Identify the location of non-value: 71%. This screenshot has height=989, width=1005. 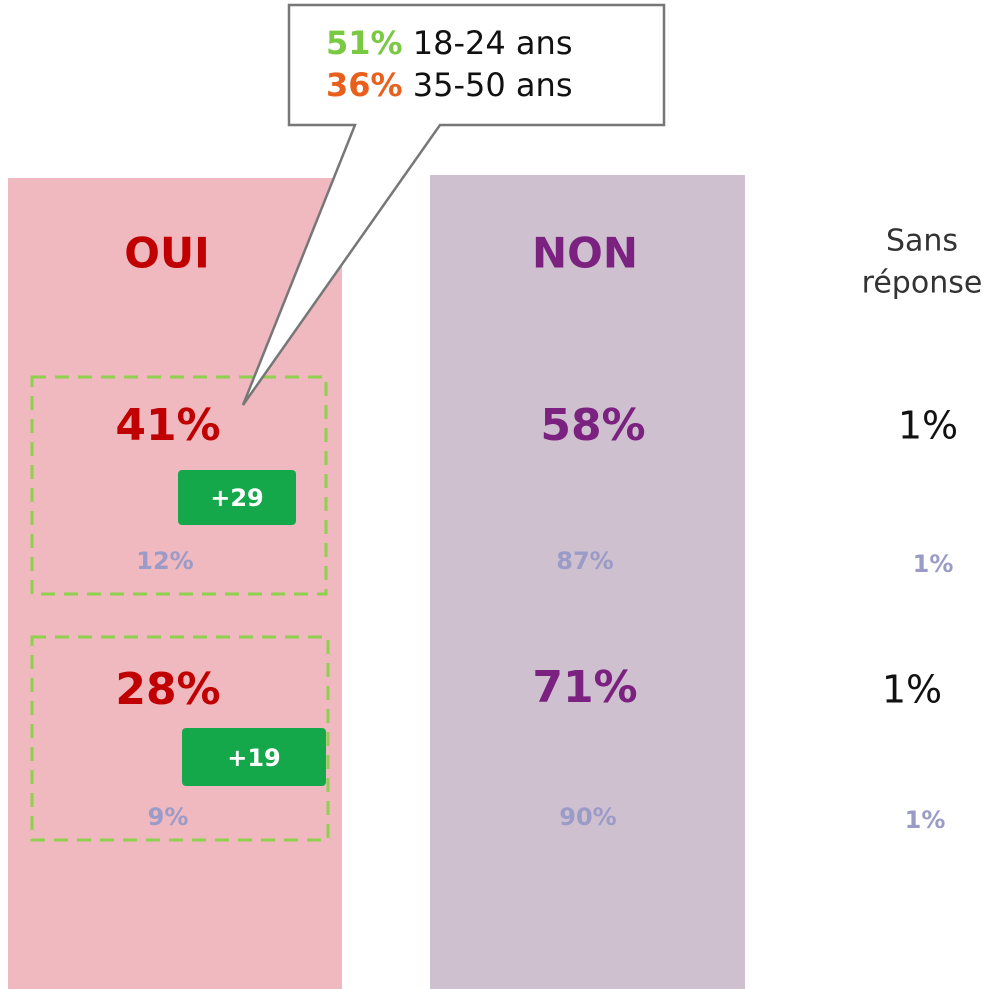
(584, 687).